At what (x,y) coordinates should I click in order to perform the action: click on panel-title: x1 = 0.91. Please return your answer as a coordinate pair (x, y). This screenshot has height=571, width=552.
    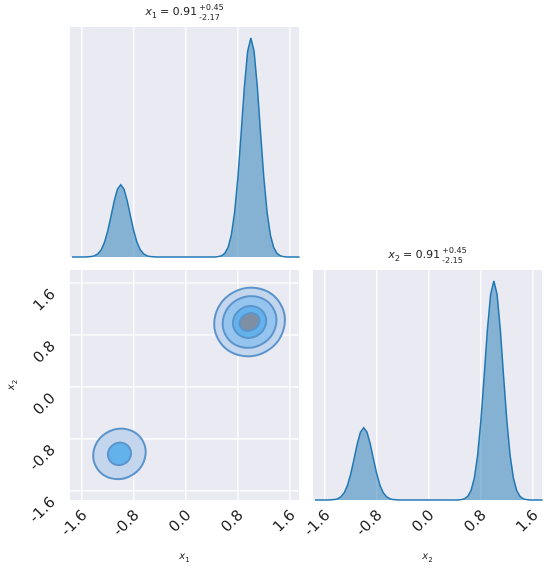
    Looking at the image, I should click on (170, 12).